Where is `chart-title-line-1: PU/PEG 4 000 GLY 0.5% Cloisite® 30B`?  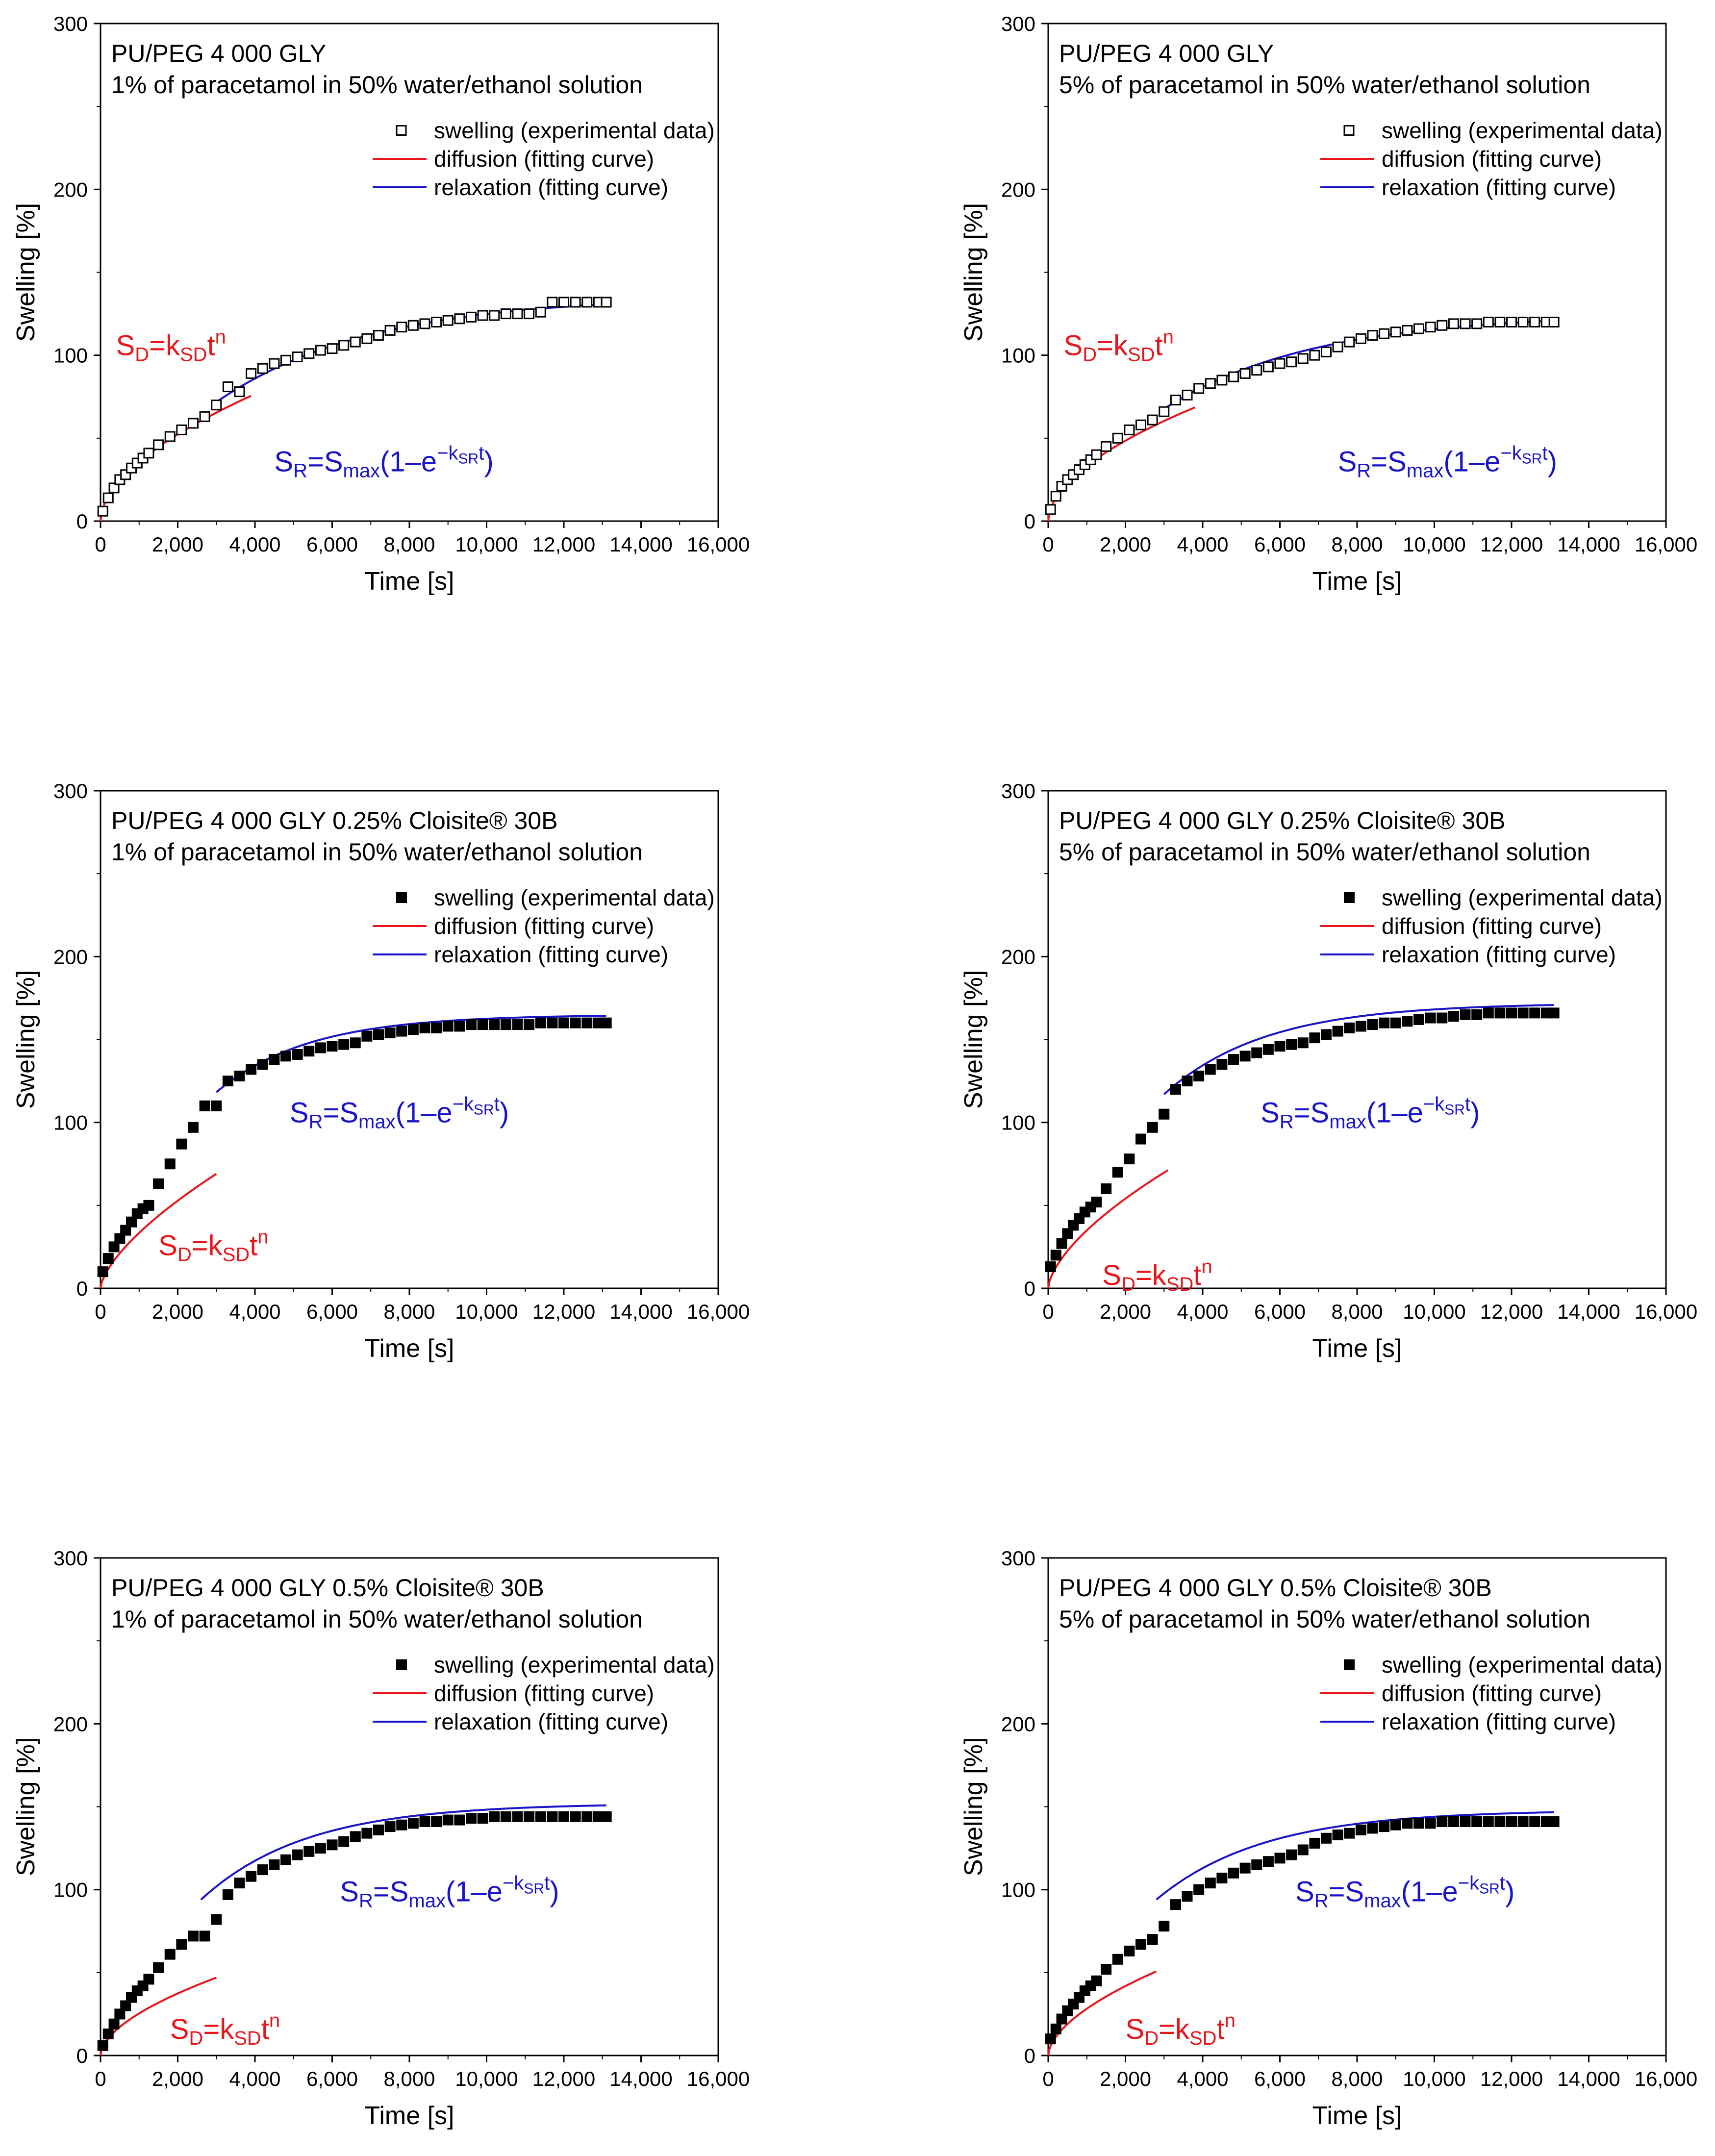
chart-title-line-1: PU/PEG 4 000 GLY 0.5% Cloisite® 30B is located at coordinates (327, 1588).